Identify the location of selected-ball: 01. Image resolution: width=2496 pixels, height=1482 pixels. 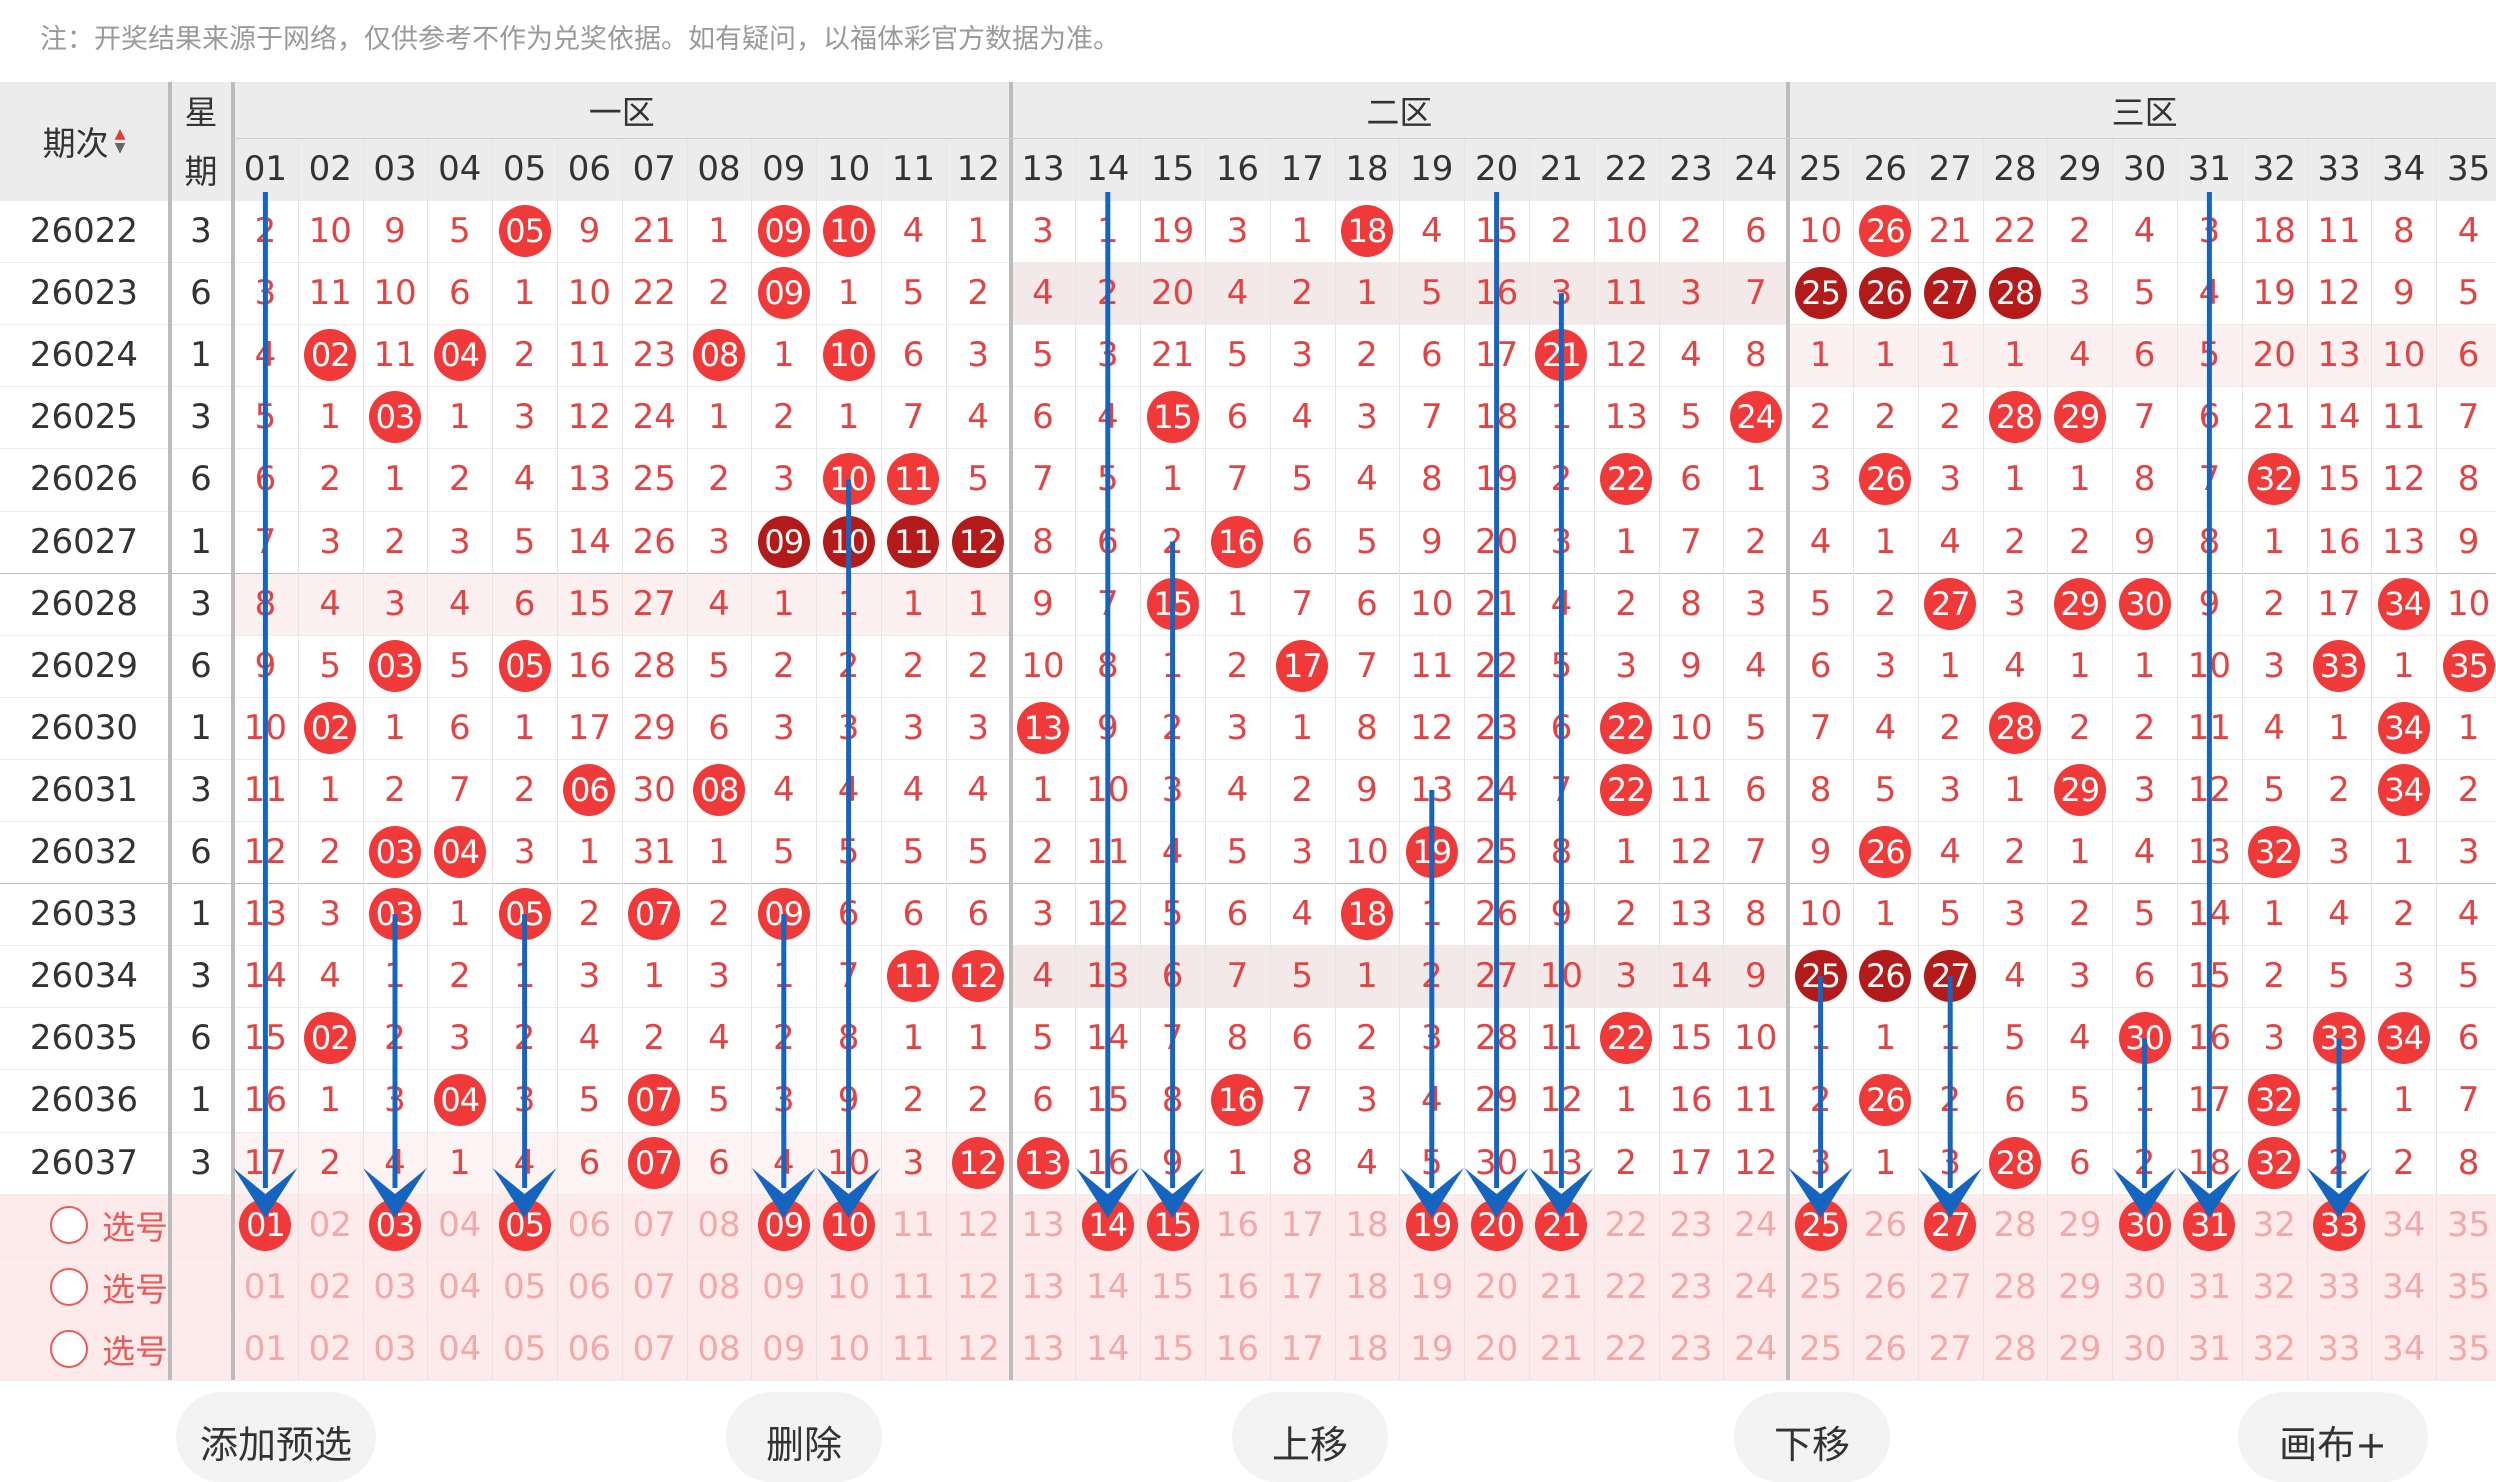
(265, 1224).